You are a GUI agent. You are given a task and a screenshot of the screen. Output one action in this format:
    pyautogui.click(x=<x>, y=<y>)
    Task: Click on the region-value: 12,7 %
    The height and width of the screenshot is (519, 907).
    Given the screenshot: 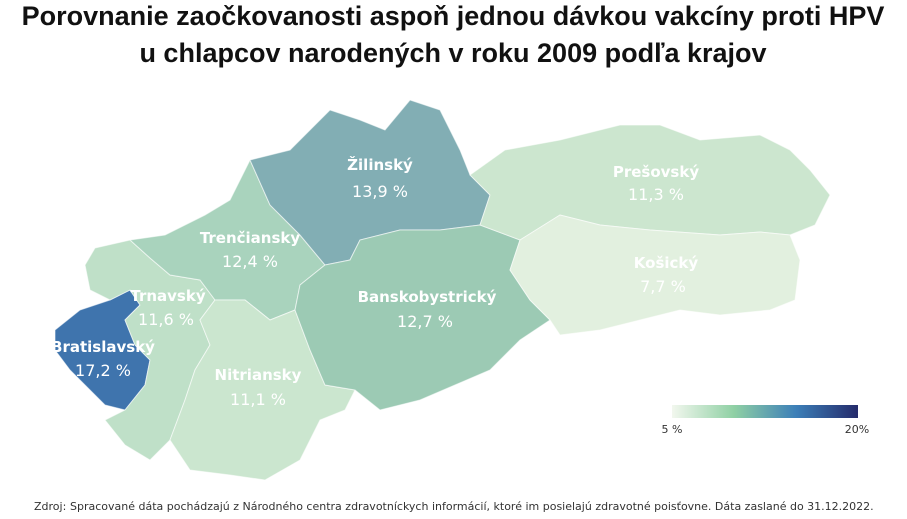 What is the action you would take?
    pyautogui.click(x=425, y=321)
    